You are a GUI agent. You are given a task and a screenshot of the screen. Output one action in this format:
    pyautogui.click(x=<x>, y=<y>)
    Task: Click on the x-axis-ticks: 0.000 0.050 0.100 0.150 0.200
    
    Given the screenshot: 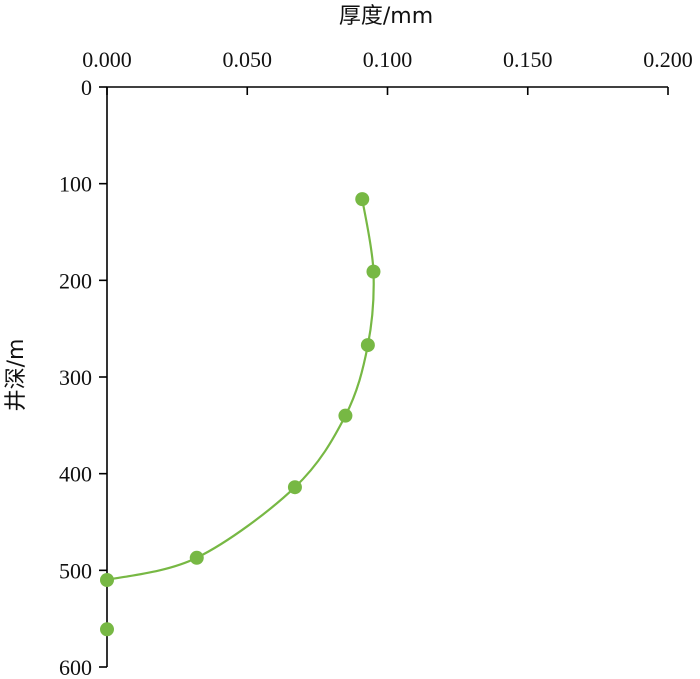 What is the action you would take?
    pyautogui.click(x=387, y=71)
    